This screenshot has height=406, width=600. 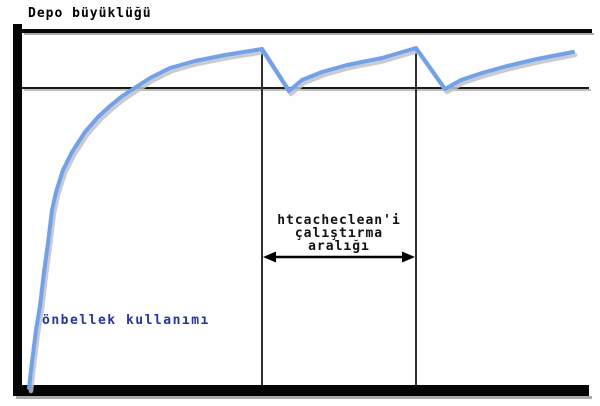 I want to click on interval-arrow-head-left, so click(x=269, y=257).